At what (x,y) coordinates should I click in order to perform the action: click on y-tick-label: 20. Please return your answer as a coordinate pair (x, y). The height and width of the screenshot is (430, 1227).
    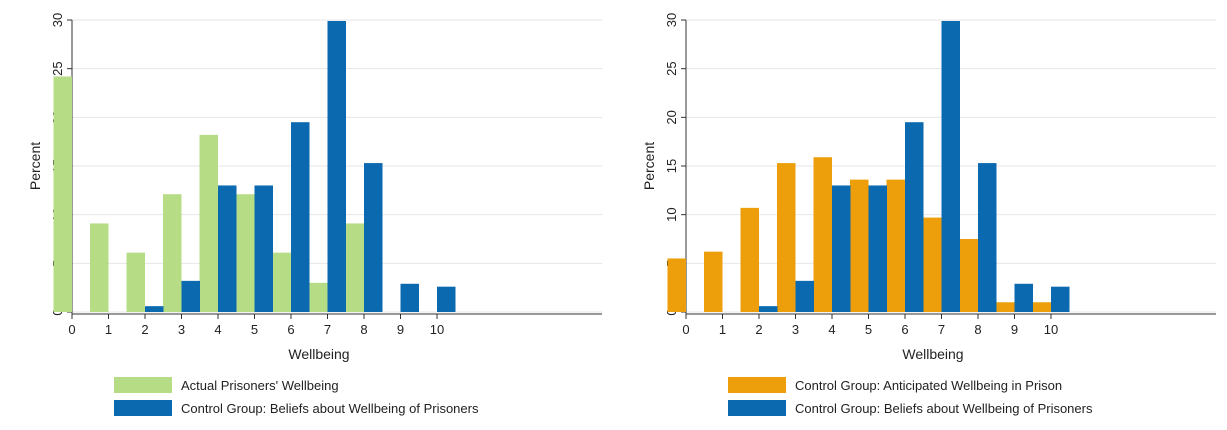
    Looking at the image, I should click on (671, 117).